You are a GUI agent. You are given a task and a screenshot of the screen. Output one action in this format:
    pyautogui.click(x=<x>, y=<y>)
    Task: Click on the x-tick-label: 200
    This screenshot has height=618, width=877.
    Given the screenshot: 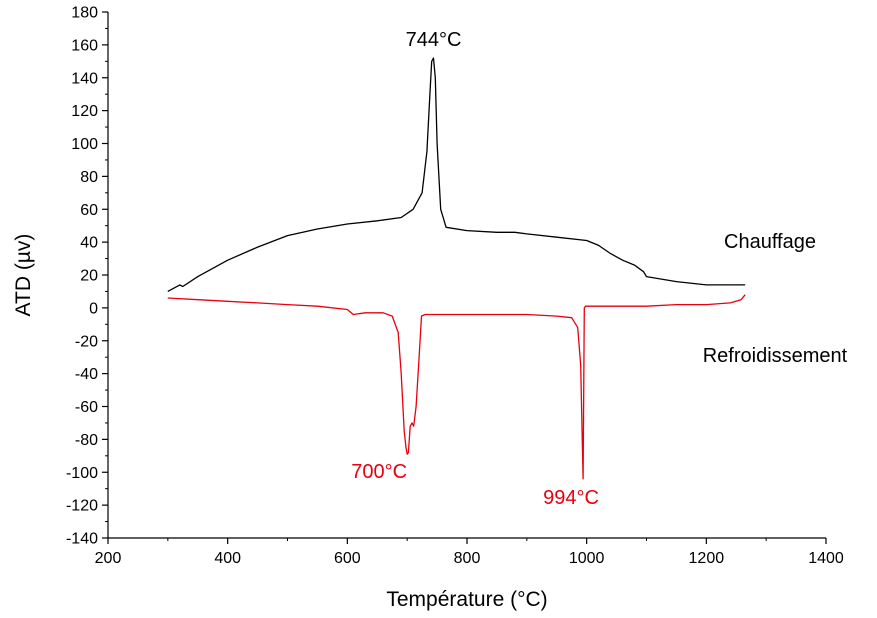 What is the action you would take?
    pyautogui.click(x=108, y=558)
    